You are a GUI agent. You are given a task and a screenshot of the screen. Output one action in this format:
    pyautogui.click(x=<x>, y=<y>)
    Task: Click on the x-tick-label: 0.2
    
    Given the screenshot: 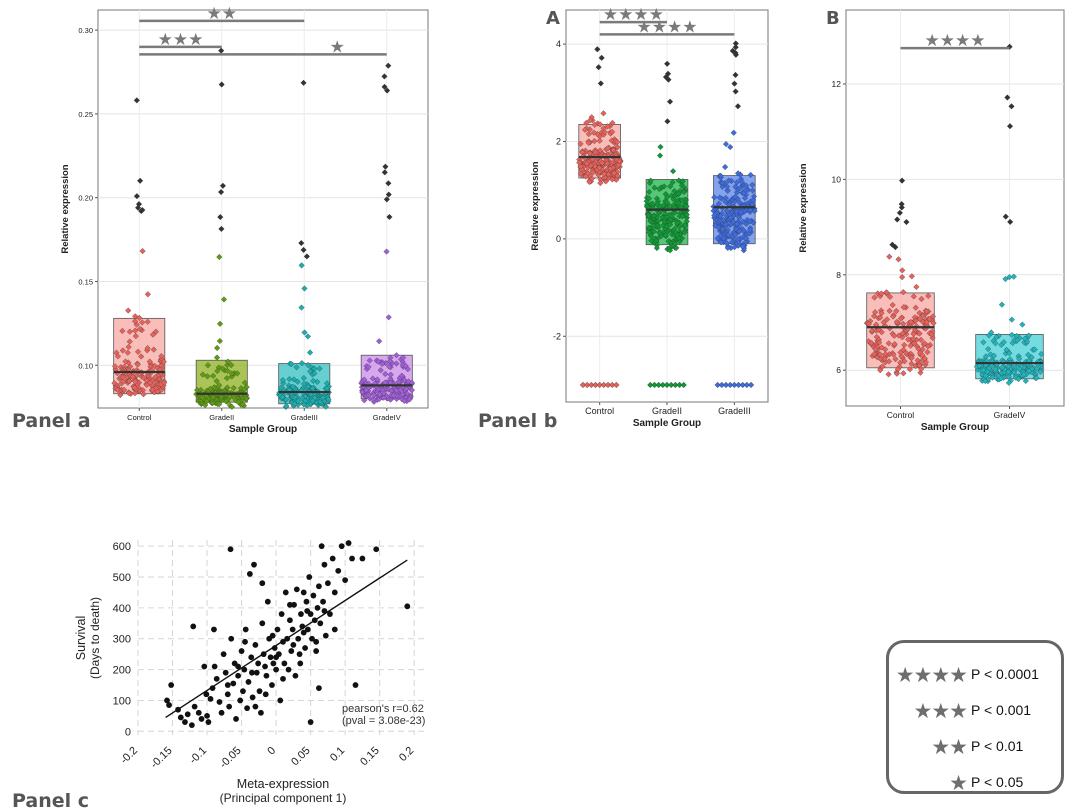 What is the action you would take?
    pyautogui.click(x=406, y=754)
    